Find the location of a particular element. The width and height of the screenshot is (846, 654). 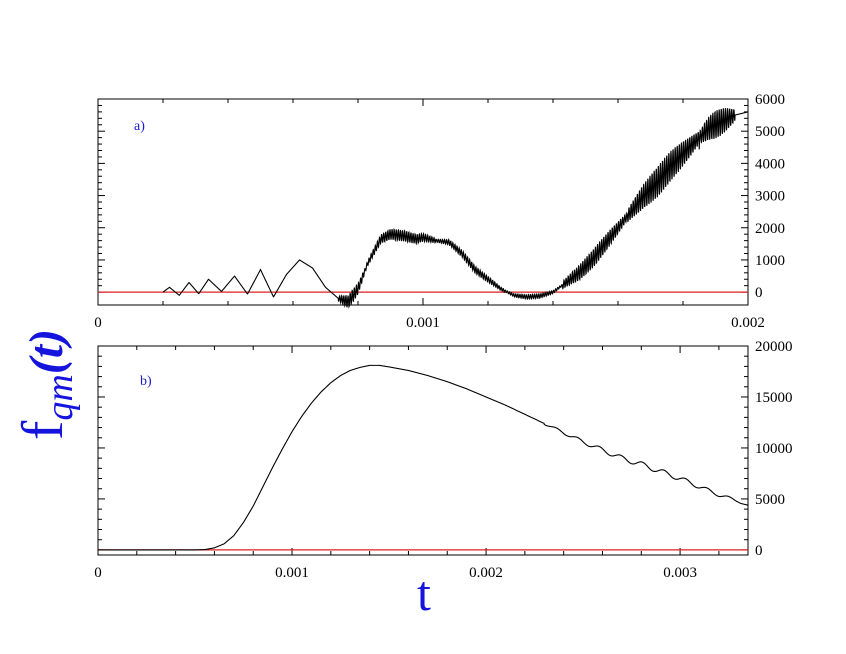

y-tick-label: 6000 is located at coordinates (770, 100).